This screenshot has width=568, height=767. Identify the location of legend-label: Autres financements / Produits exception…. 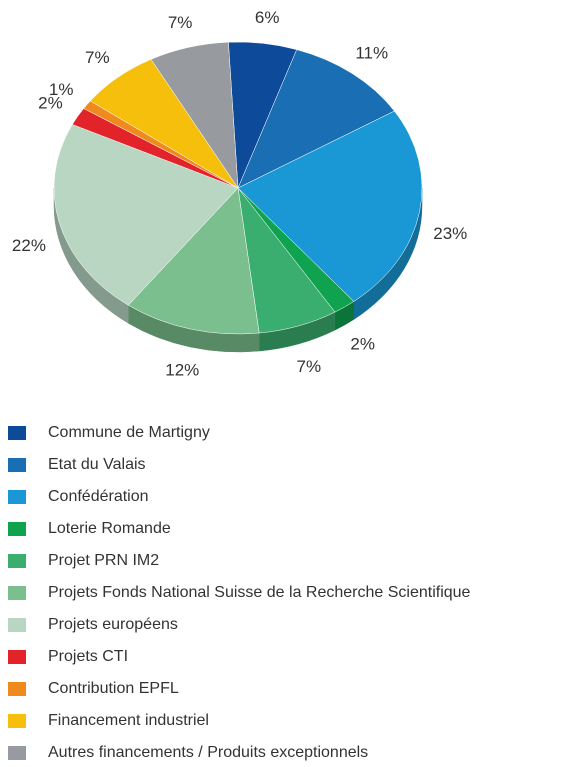
(208, 752).